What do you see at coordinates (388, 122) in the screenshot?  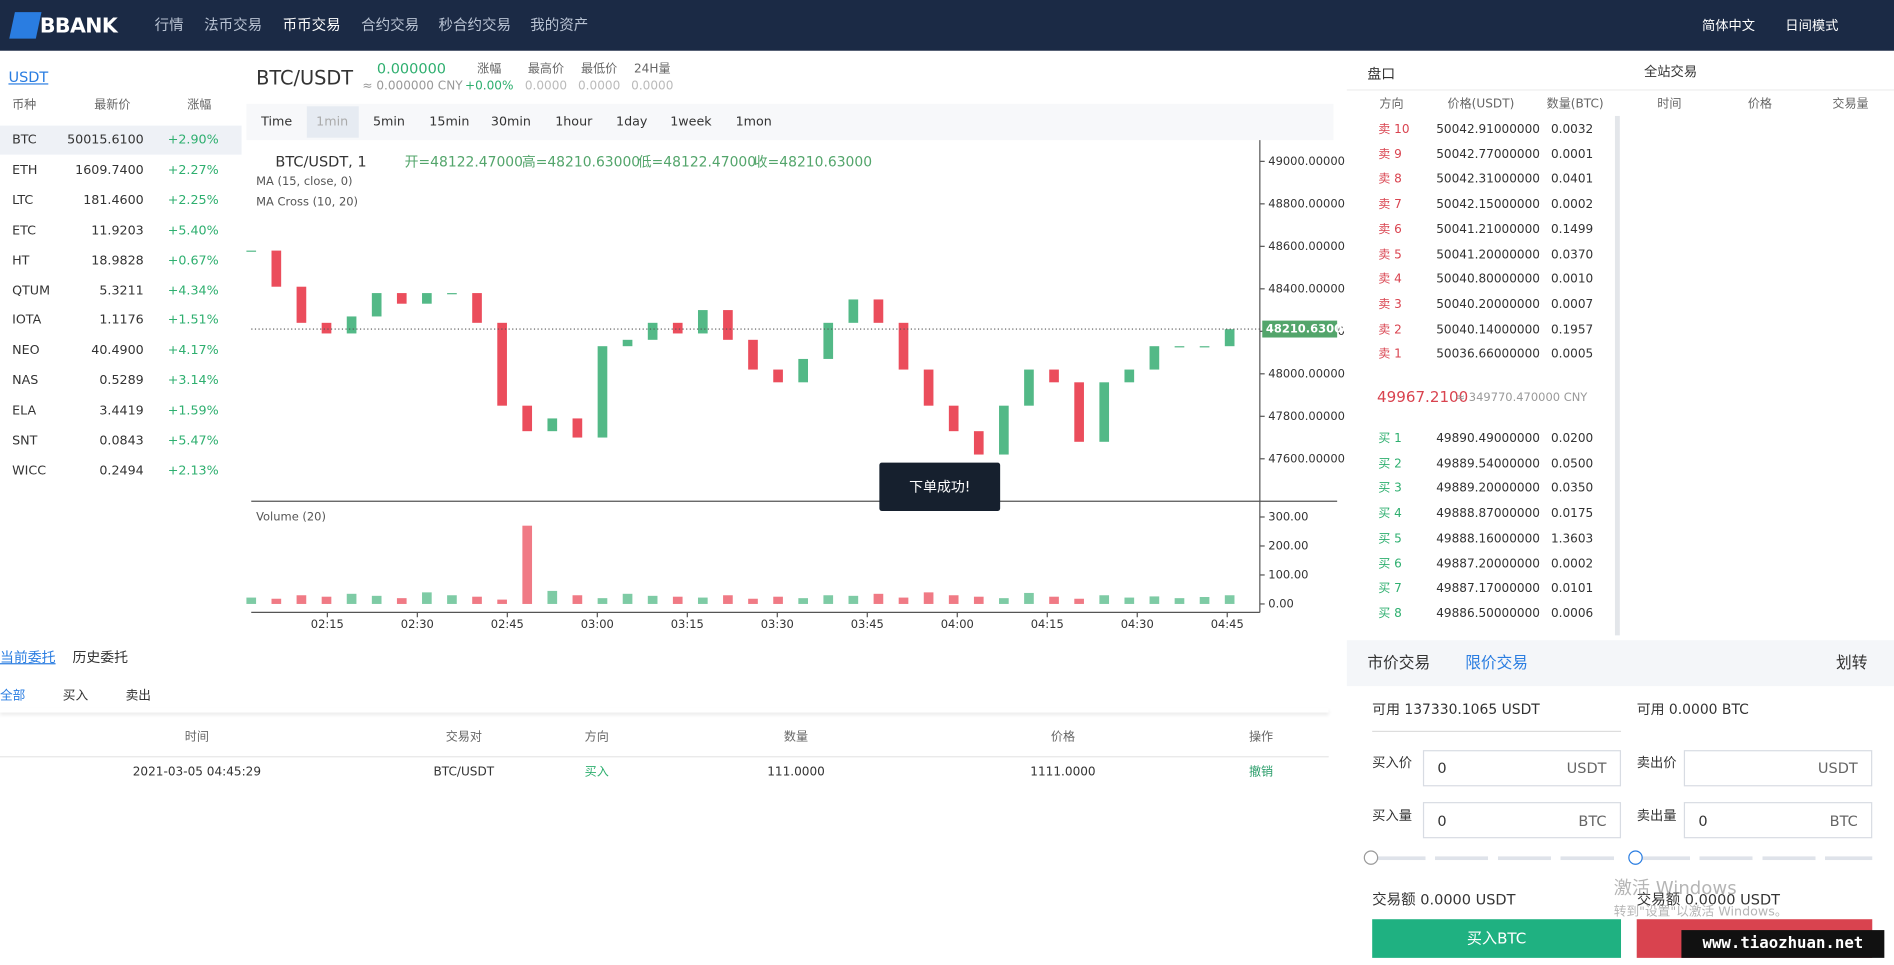 I see `interval-tab: 5min` at bounding box center [388, 122].